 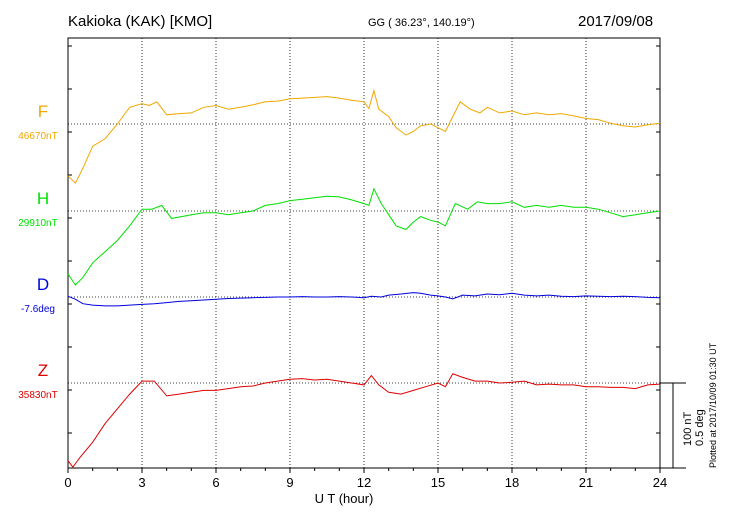 I want to click on x-tick-label: 6, so click(x=215, y=482).